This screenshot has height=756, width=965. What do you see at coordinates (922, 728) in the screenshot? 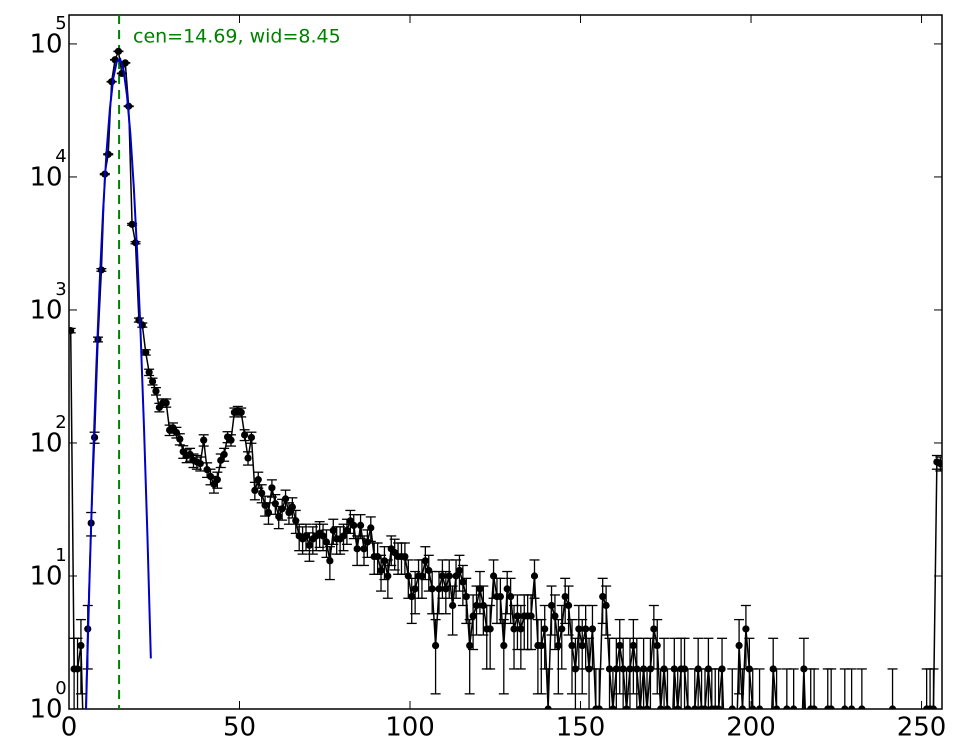
I see `x-tick-label: 250` at bounding box center [922, 728].